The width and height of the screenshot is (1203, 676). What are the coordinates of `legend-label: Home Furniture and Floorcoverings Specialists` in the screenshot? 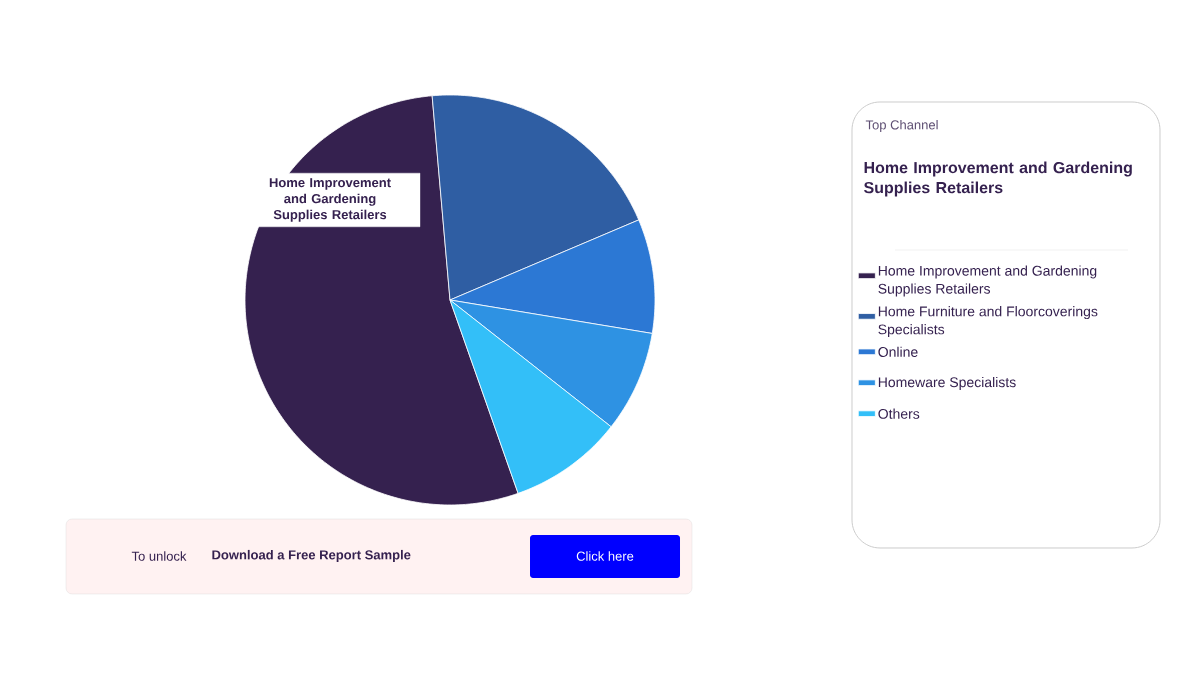 It's located at (988, 322).